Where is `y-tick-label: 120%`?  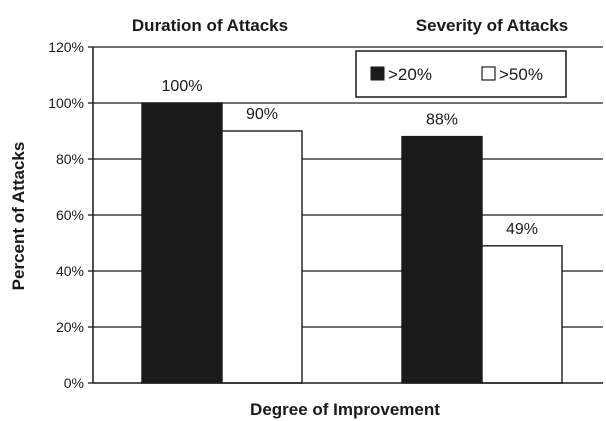 y-tick-label: 120% is located at coordinates (66, 47).